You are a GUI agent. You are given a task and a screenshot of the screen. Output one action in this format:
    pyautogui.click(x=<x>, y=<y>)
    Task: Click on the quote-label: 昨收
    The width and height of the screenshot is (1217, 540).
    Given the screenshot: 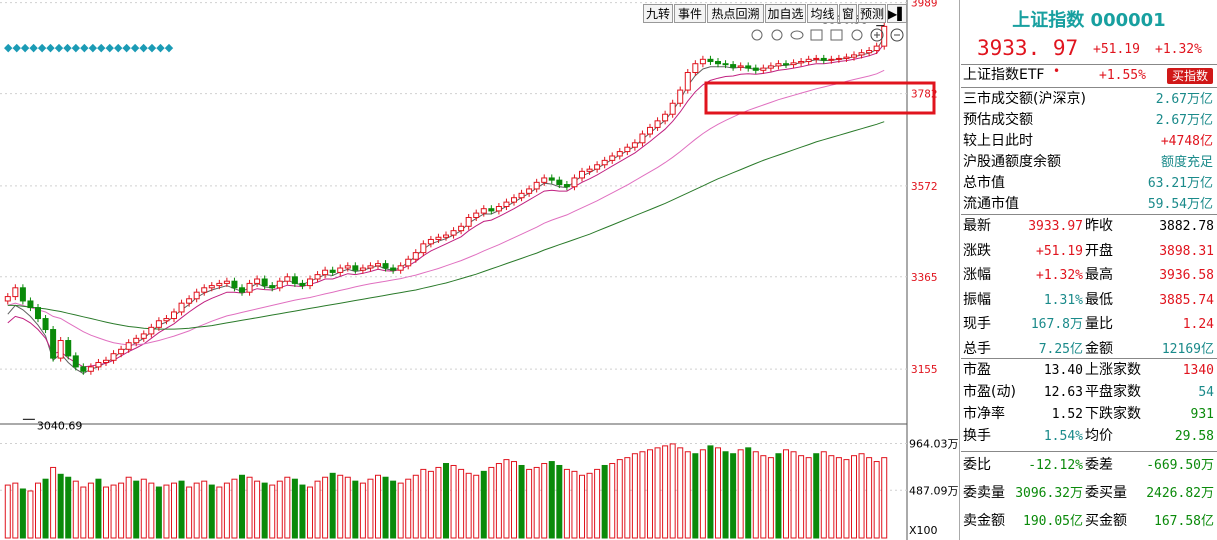 What is the action you would take?
    pyautogui.click(x=1099, y=226)
    